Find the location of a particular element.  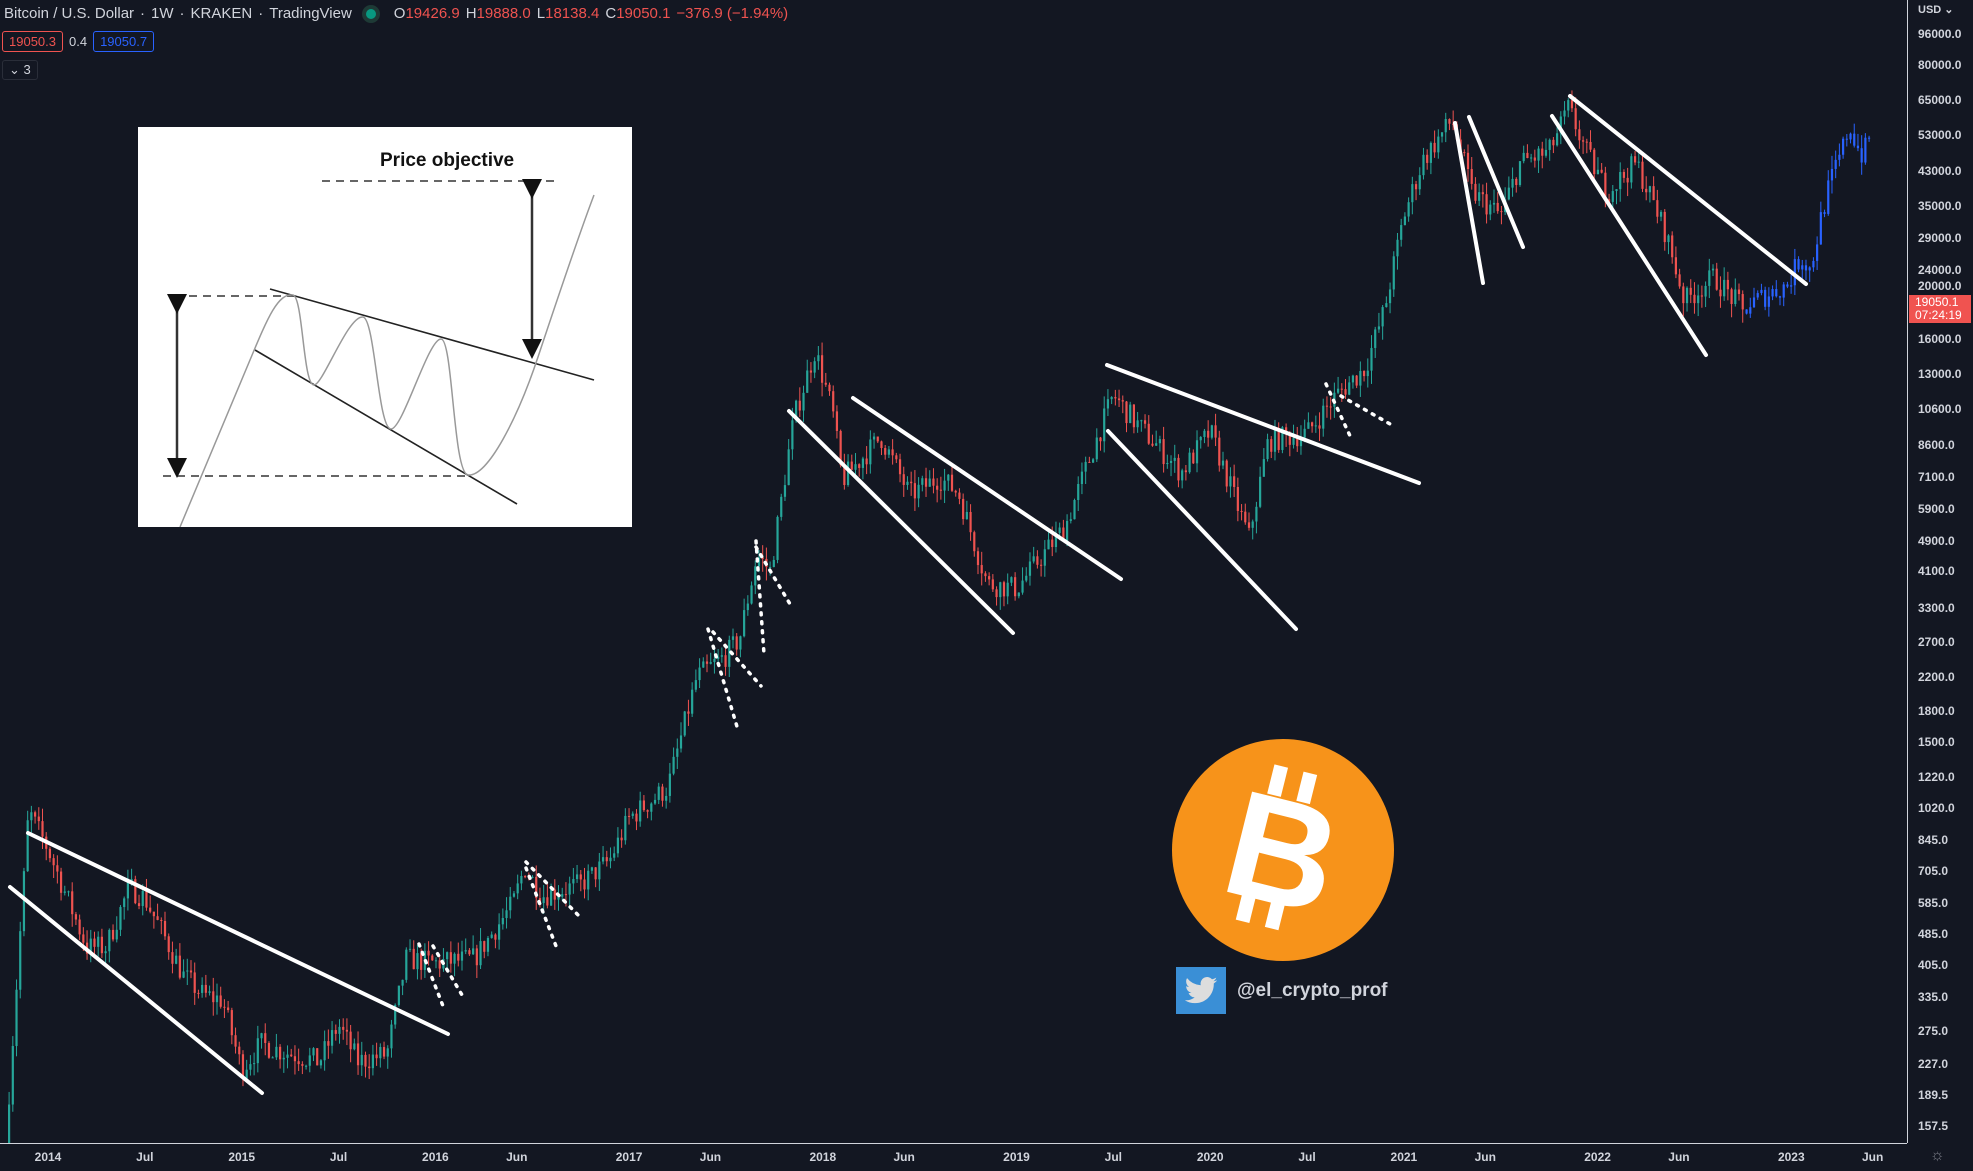

buy-button: 19050.7 is located at coordinates (124, 41).